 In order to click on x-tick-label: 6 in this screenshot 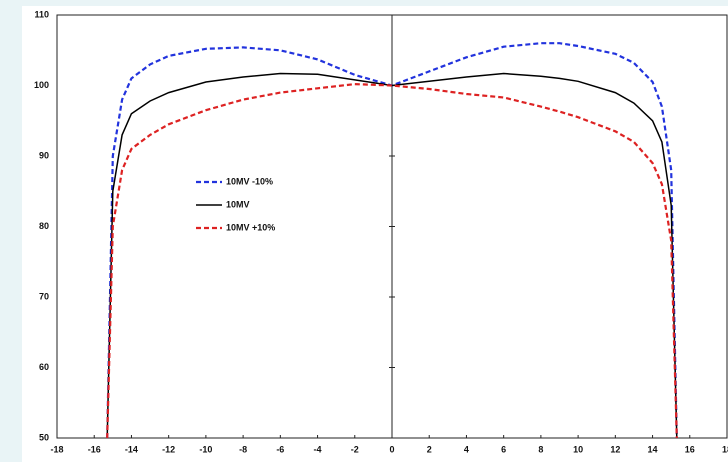, I will do `click(503, 449)`.